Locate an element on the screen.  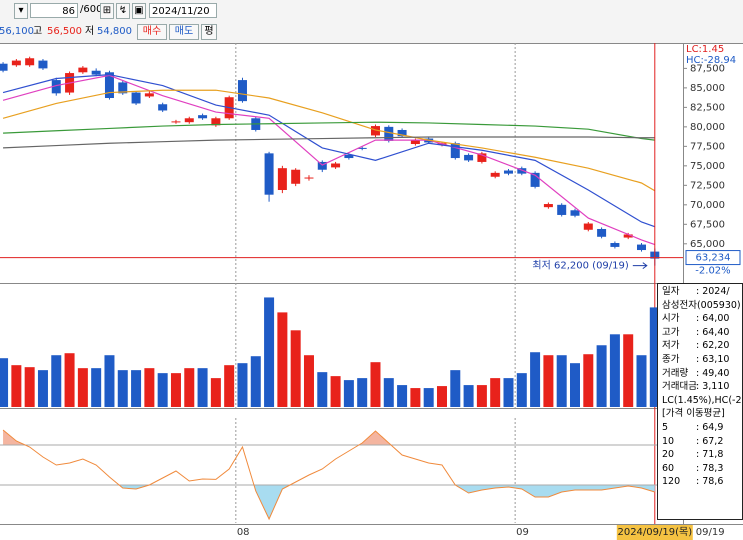
info-value: : 62,20 is located at coordinates (713, 346).